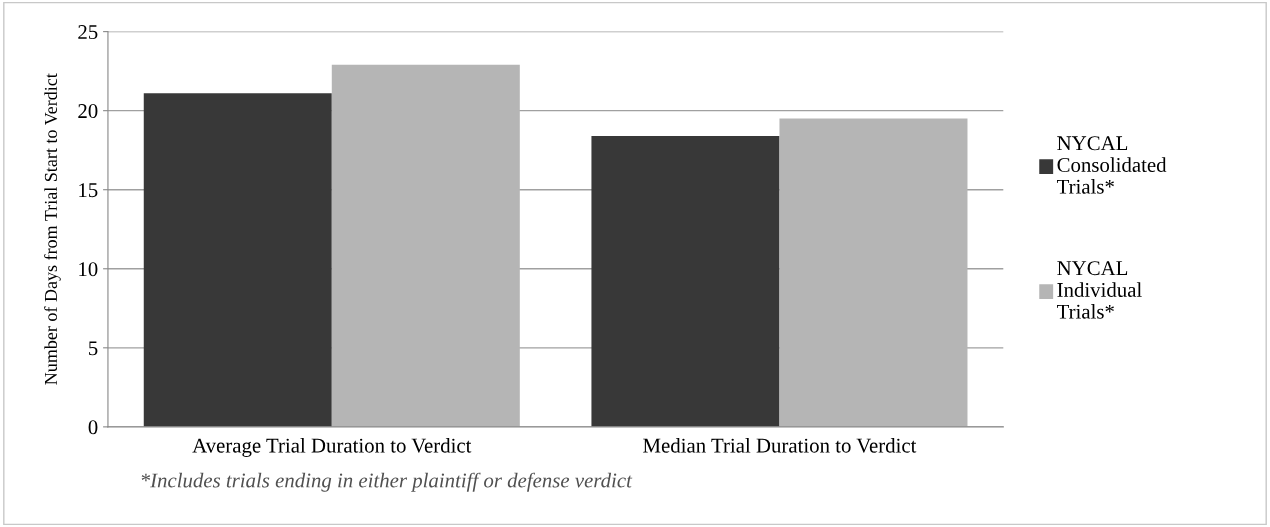 The width and height of the screenshot is (1270, 527). Describe the element at coordinates (1099, 290) in the screenshot. I see `legend-label: NYCAL Individual Trials*` at that location.